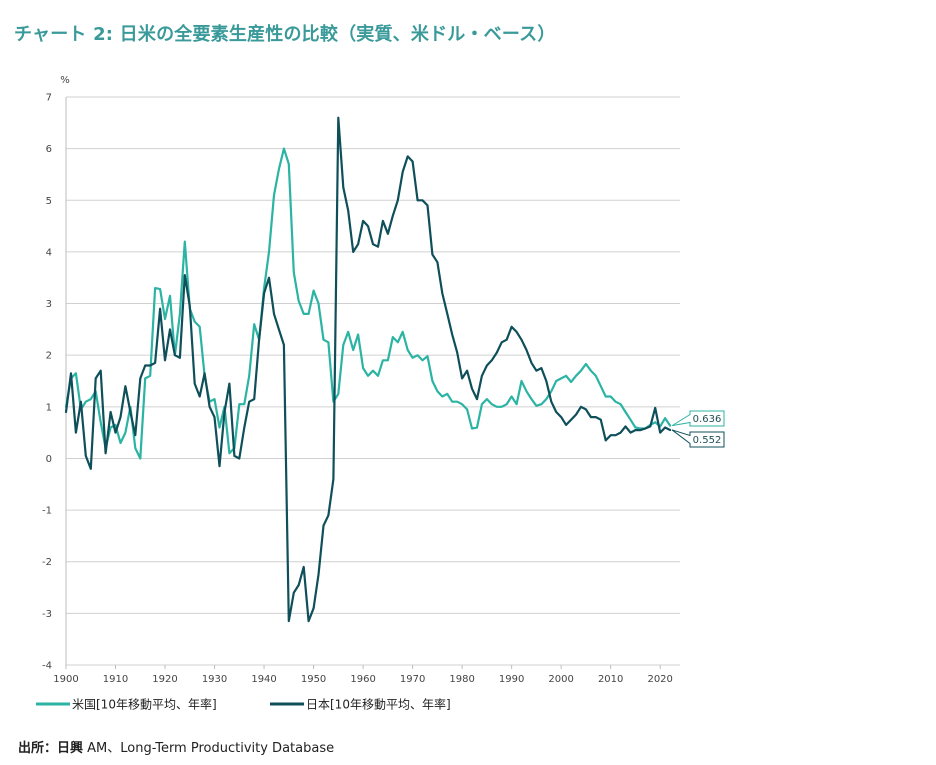  What do you see at coordinates (49, 149) in the screenshot?
I see `y-tick-label: 6` at bounding box center [49, 149].